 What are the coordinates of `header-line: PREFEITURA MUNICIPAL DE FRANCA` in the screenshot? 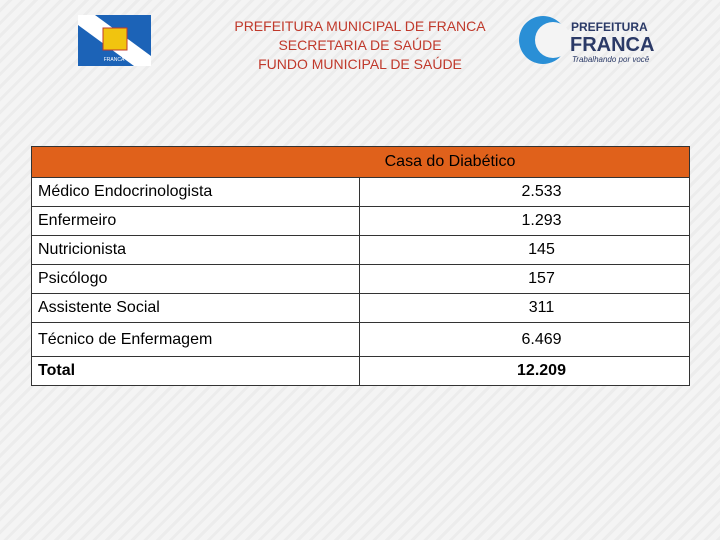 It's located at (360, 26).